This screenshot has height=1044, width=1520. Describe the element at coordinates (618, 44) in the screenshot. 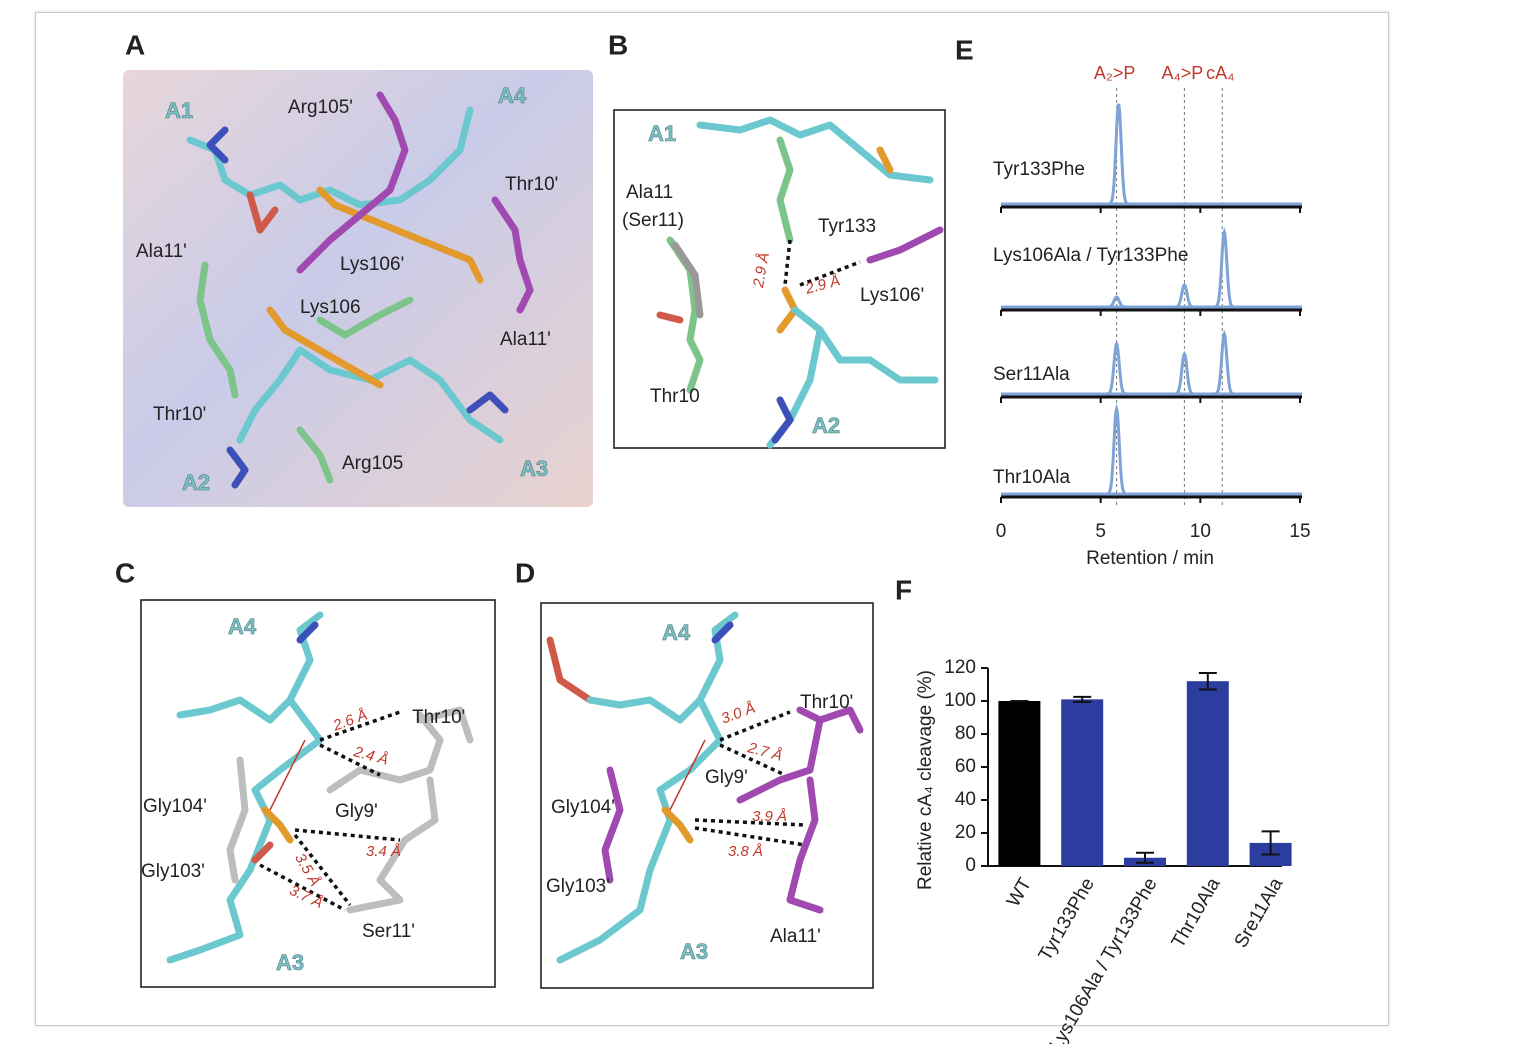

I see `panel-label: B` at that location.